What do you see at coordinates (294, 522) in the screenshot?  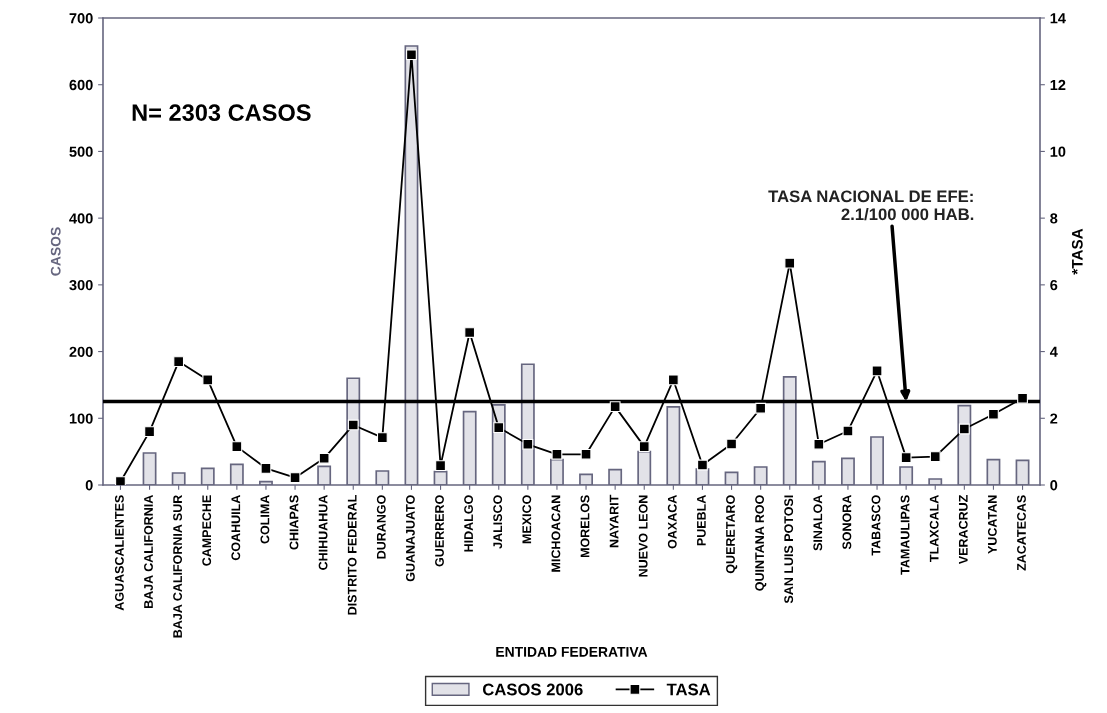 I see `x-tick-label: CHIAPAS` at bounding box center [294, 522].